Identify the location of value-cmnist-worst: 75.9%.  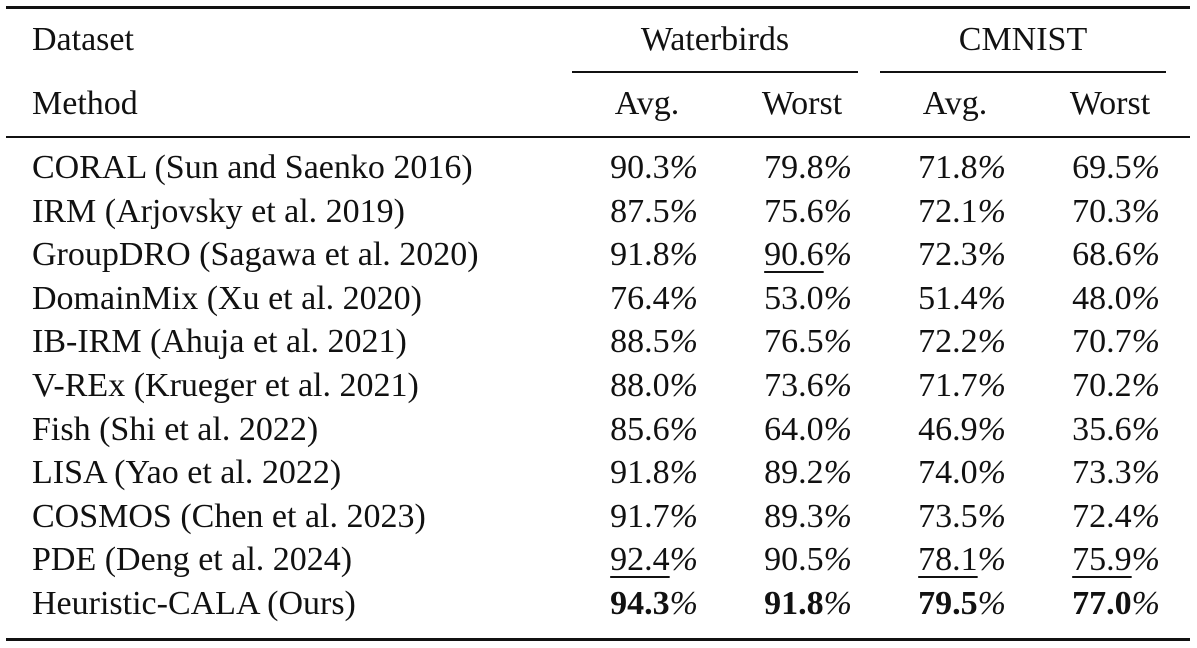
(1085, 560).